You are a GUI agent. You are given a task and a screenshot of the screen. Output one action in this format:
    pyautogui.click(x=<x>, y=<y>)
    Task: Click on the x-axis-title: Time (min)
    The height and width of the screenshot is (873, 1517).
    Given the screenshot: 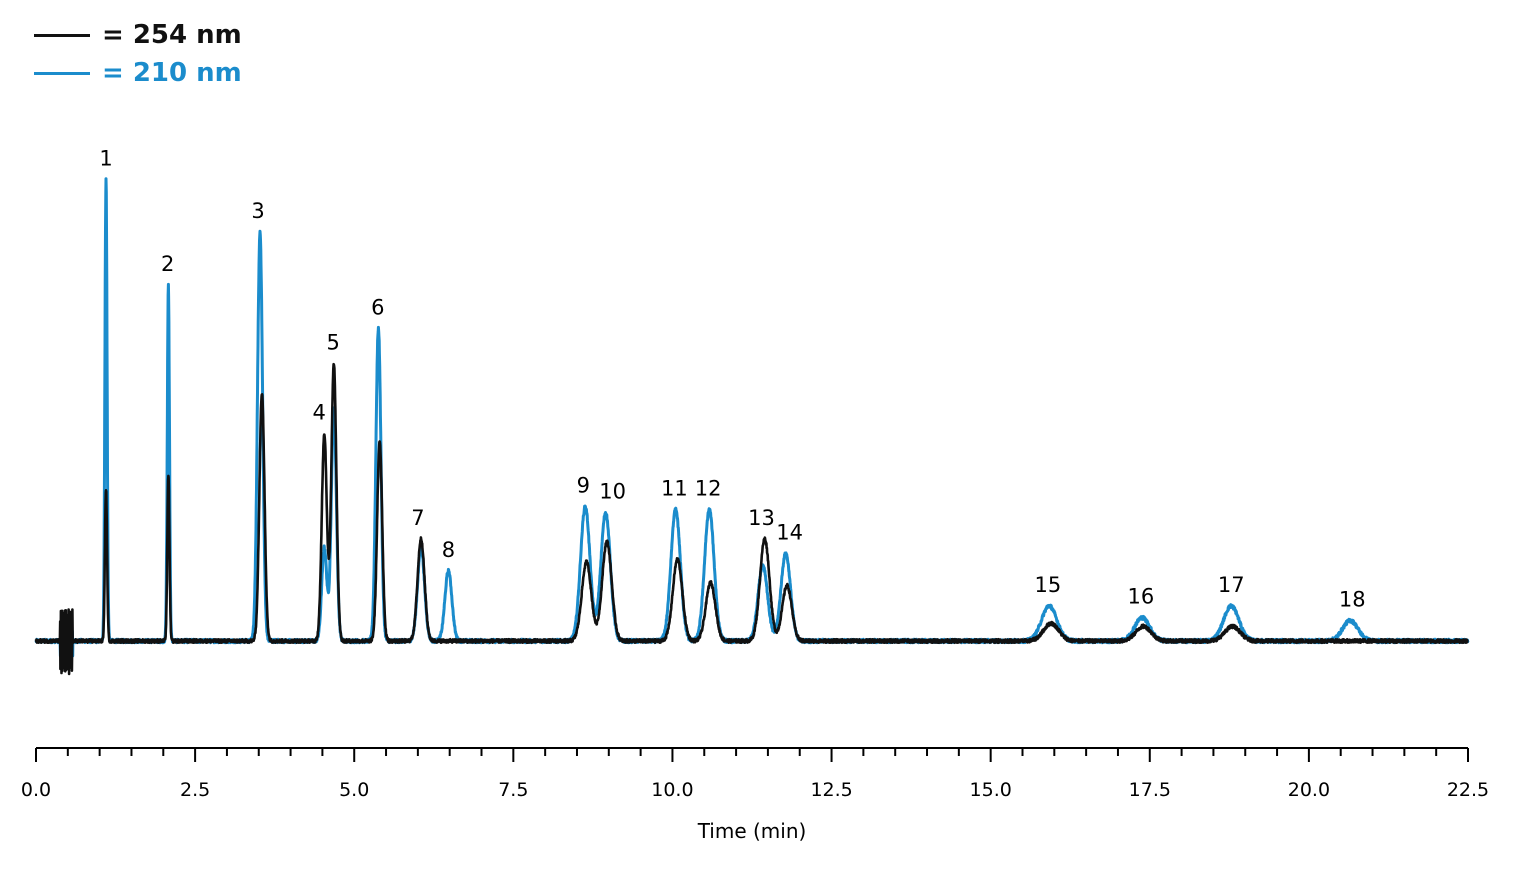 What is the action you would take?
    pyautogui.click(x=752, y=831)
    